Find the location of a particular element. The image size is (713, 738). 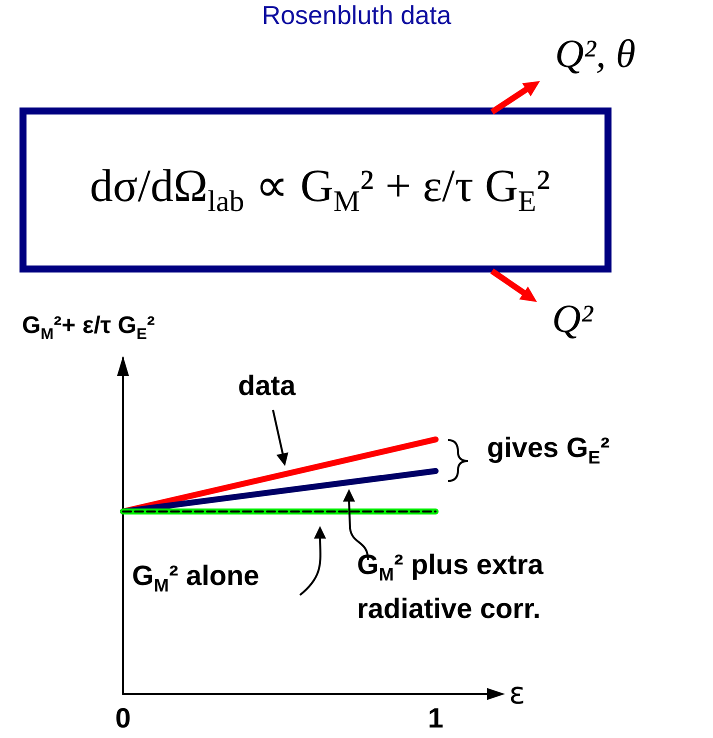

annotation: gives G$_{E}$² is located at coordinates (548, 450).